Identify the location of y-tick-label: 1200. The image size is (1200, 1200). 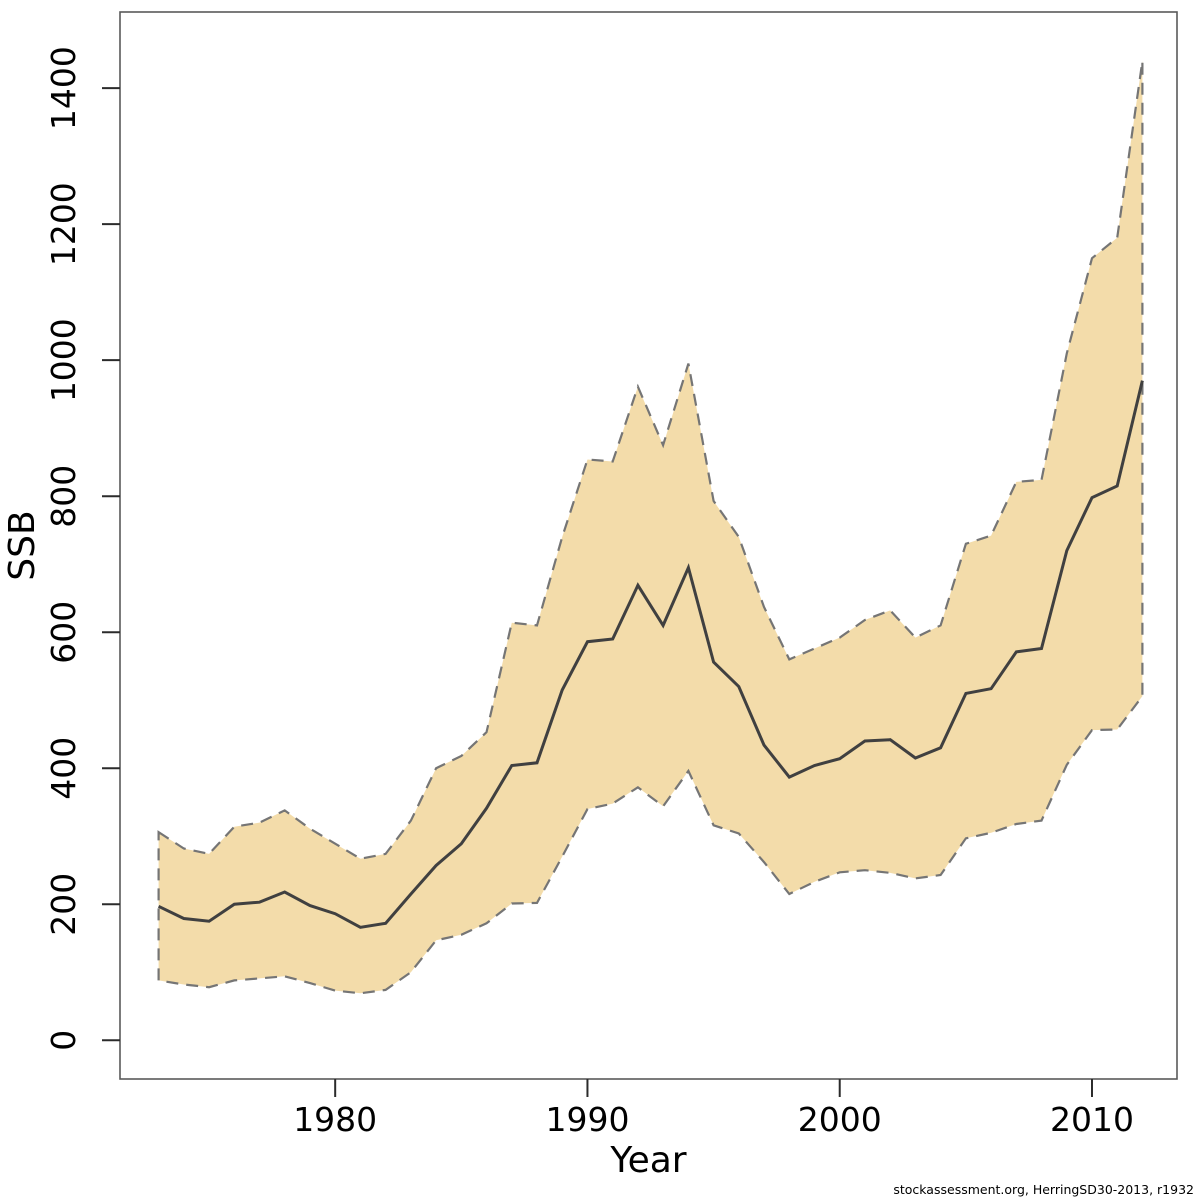
(63, 224).